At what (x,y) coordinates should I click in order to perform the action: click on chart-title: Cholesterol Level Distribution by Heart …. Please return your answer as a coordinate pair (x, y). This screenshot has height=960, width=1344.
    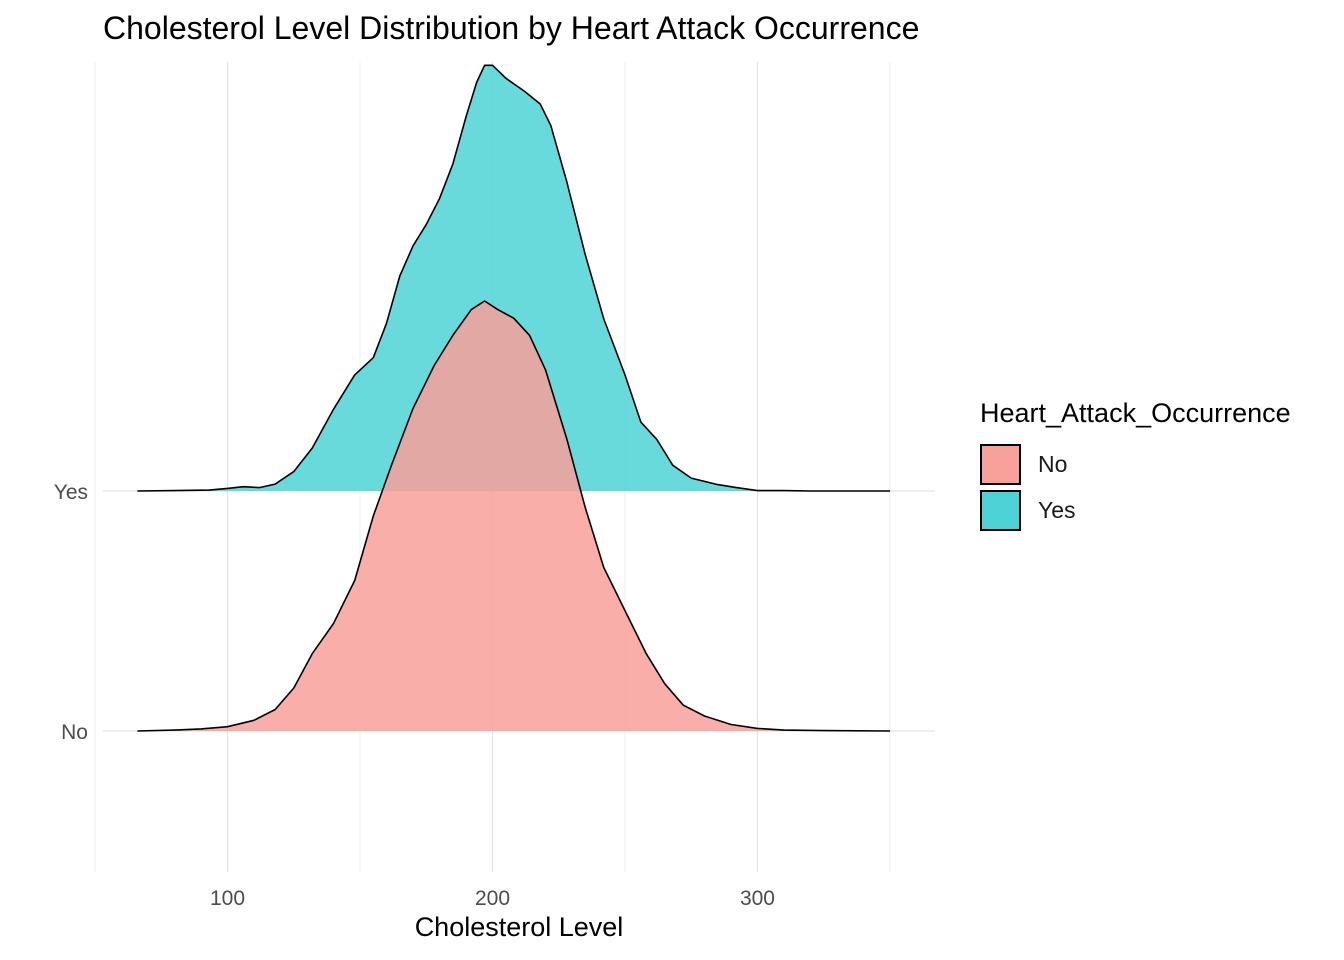
    Looking at the image, I should click on (511, 28).